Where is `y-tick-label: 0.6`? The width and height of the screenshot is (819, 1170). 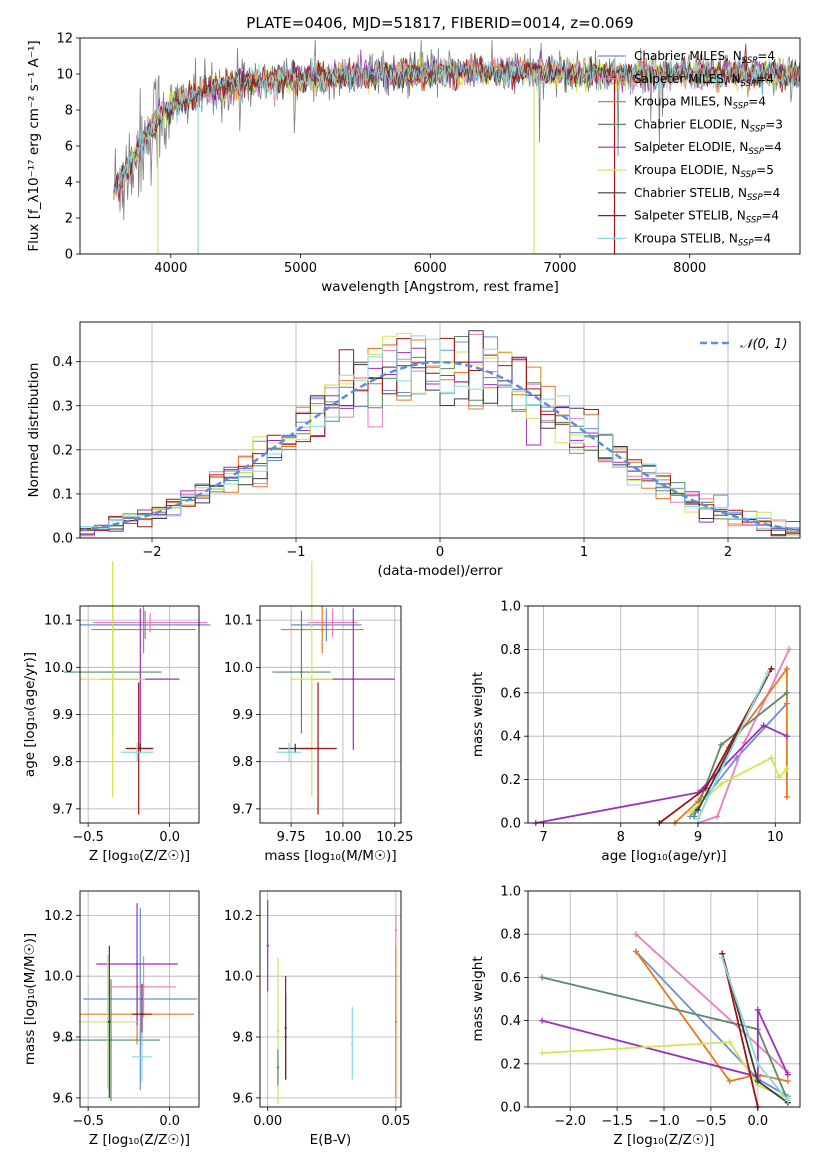 y-tick-label: 0.6 is located at coordinates (510, 693).